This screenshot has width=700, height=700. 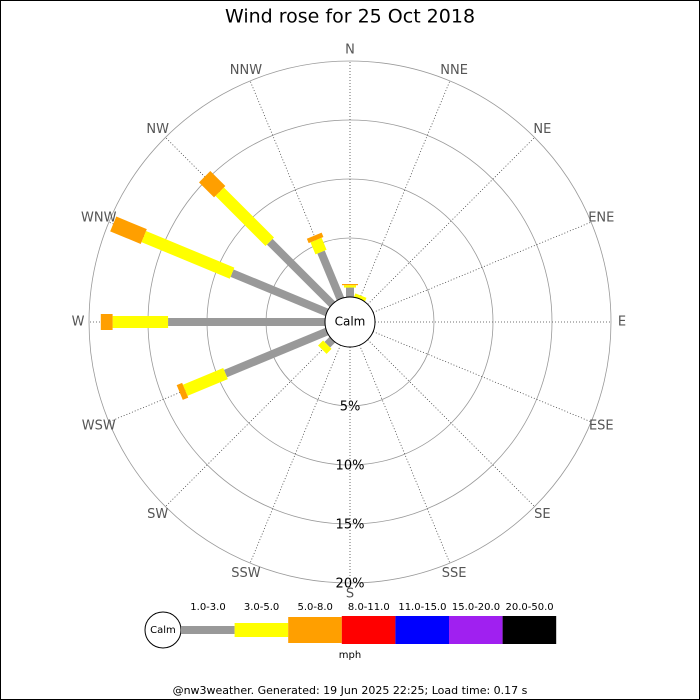 I want to click on chart-title: Wind rose for 25 Oct 2018, so click(x=350, y=17).